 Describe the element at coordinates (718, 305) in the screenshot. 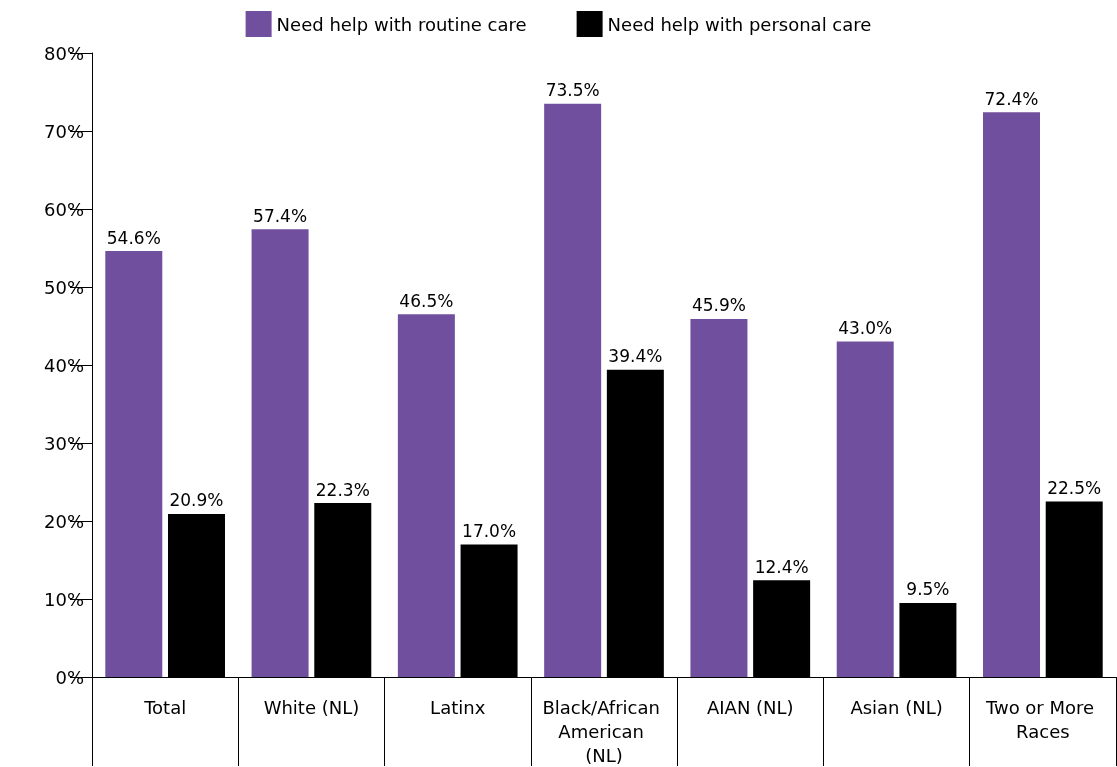

I see `data-label: 45.9%` at that location.